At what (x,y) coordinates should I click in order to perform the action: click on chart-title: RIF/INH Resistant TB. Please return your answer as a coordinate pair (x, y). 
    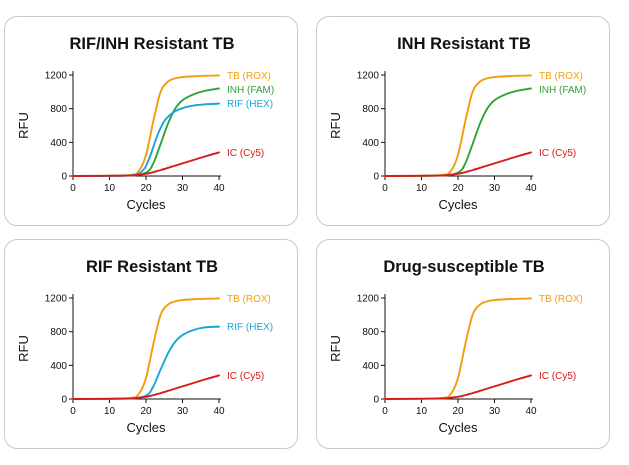
    Looking at the image, I should click on (151, 44).